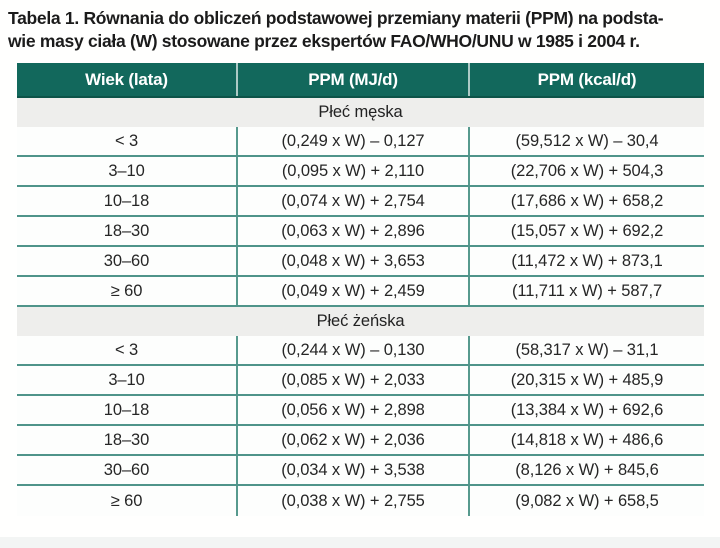 The width and height of the screenshot is (720, 548). I want to click on cell-mj: (0,063 x W) + 2,896, so click(352, 231).